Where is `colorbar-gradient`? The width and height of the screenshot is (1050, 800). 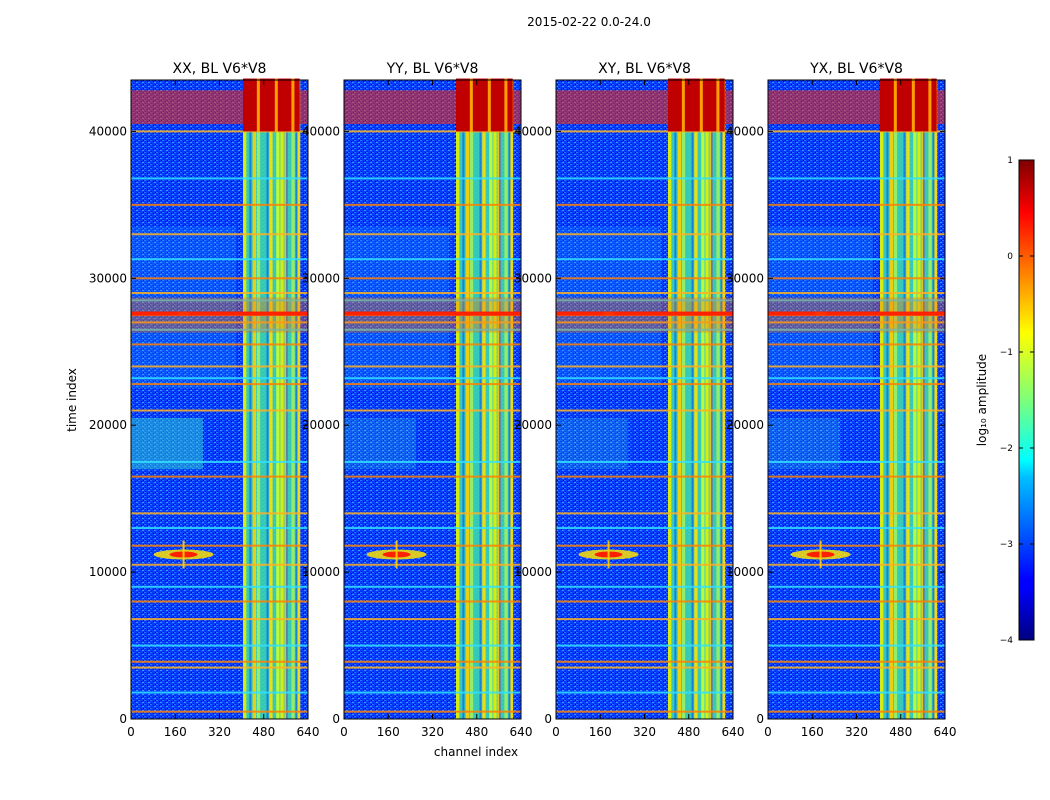 colorbar-gradient is located at coordinates (1026, 400).